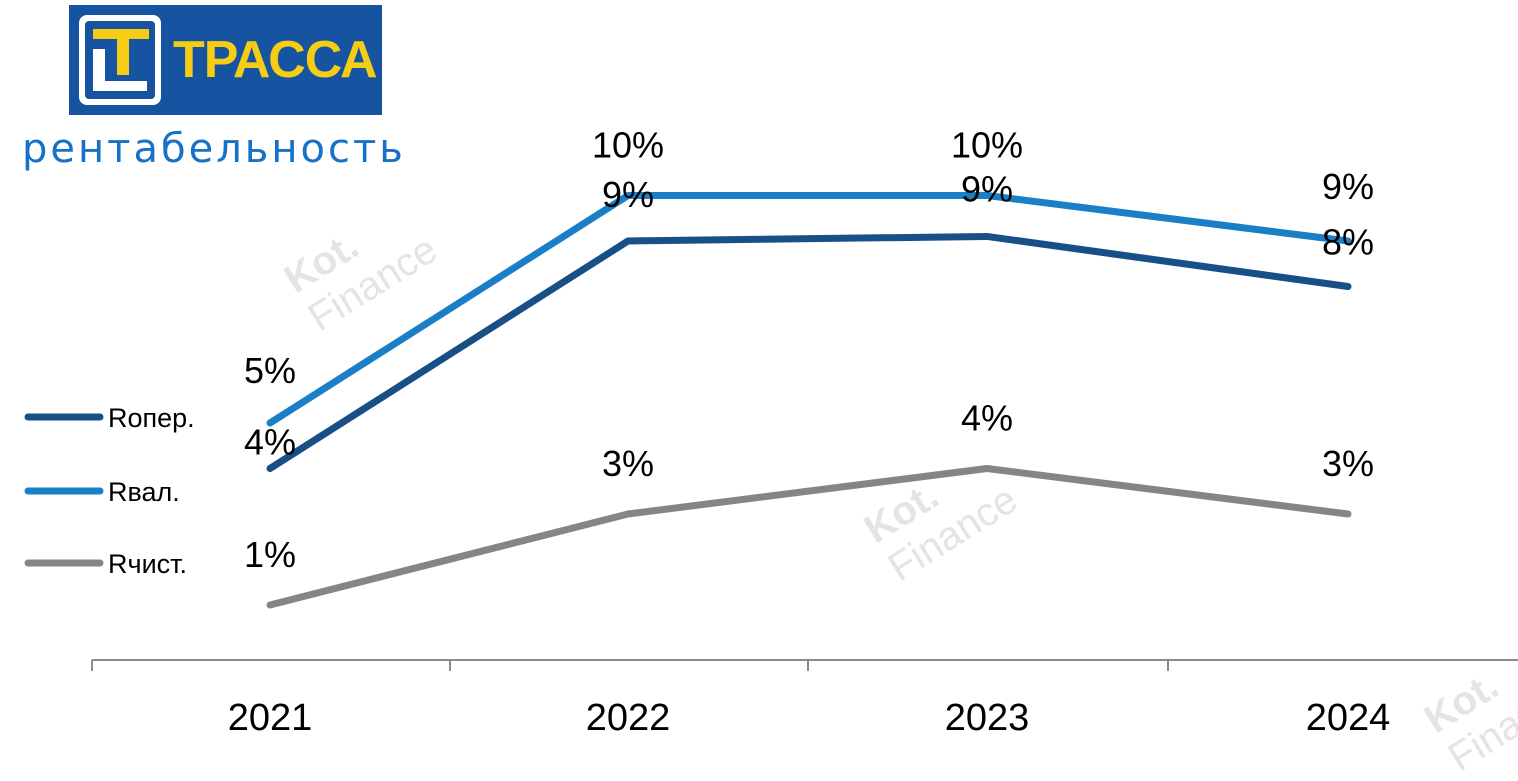 This screenshot has height=781, width=1518. I want to click on legend-label-1: Rвал., so click(144, 492).